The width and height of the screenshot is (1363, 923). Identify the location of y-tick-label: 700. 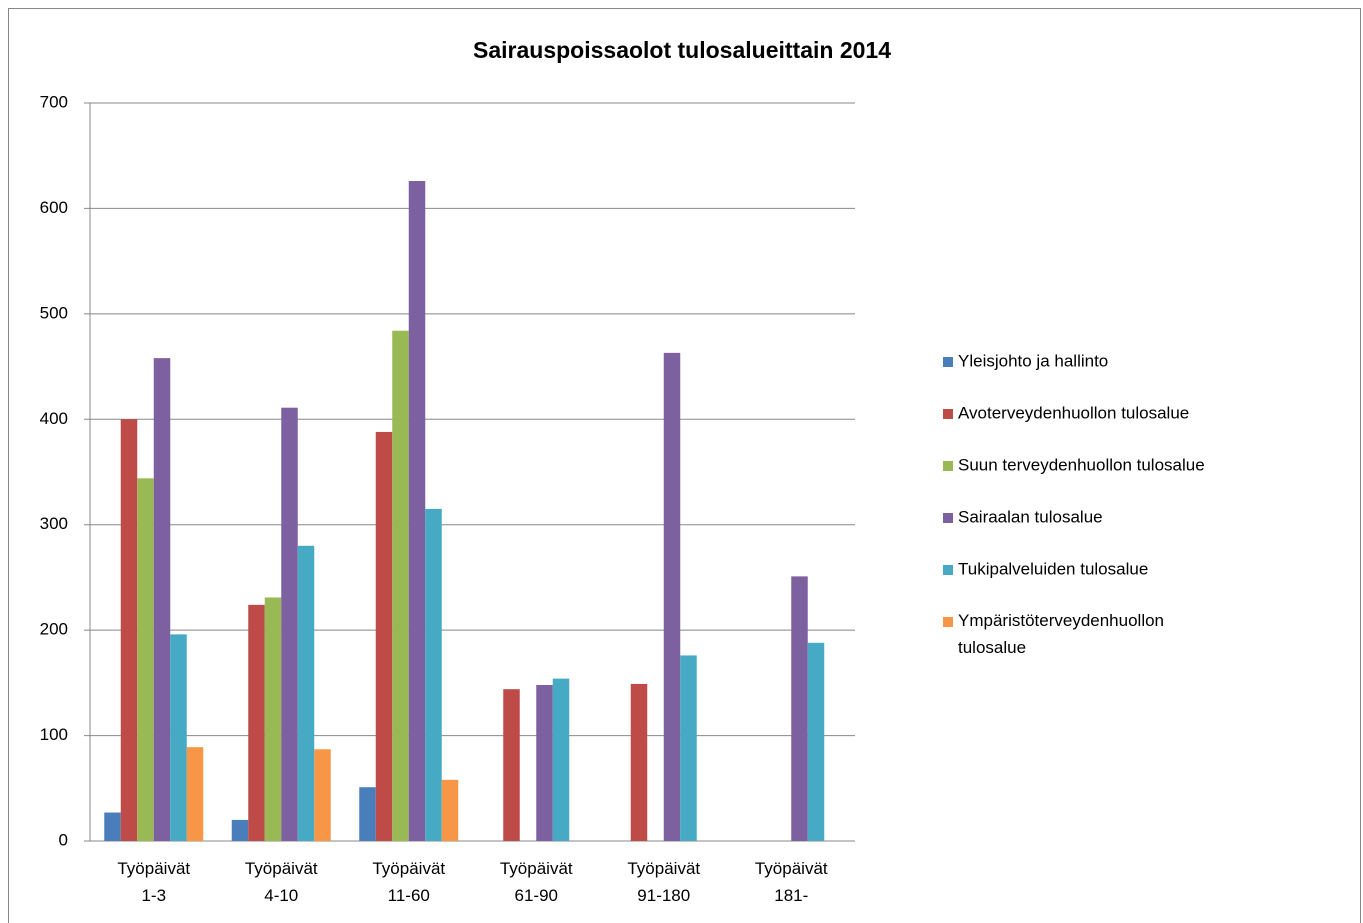
(54, 101).